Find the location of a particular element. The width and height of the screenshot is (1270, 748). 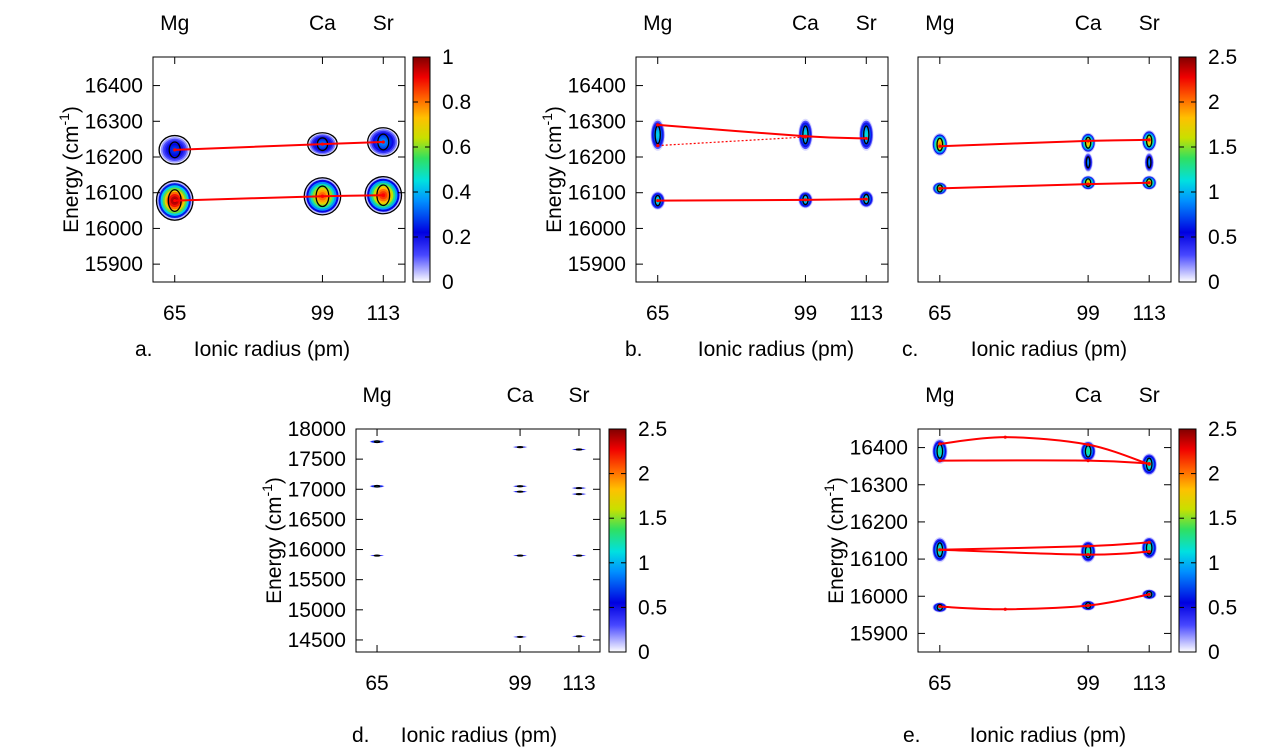

y-tick-label: 14500 is located at coordinates (317, 640).